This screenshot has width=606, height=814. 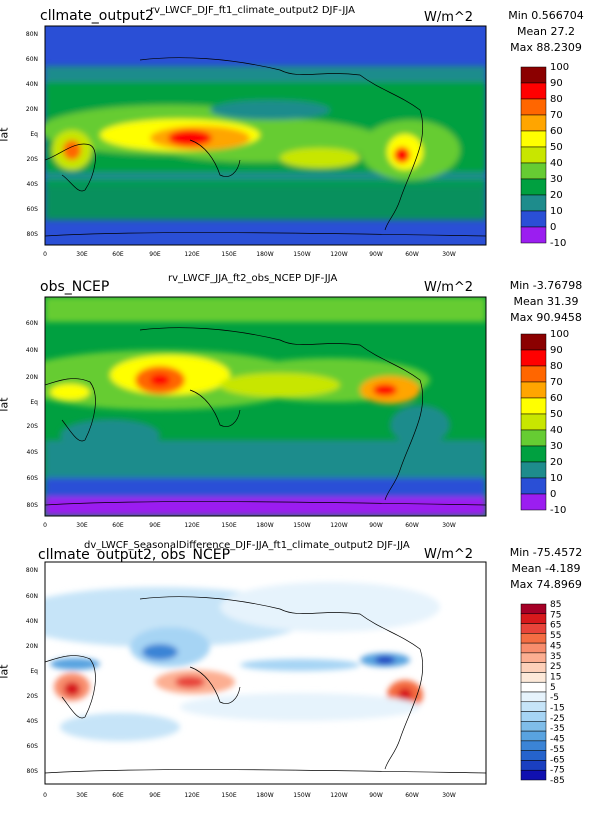 What do you see at coordinates (557, 771) in the screenshot?
I see `colorbar-label: -75` at bounding box center [557, 771].